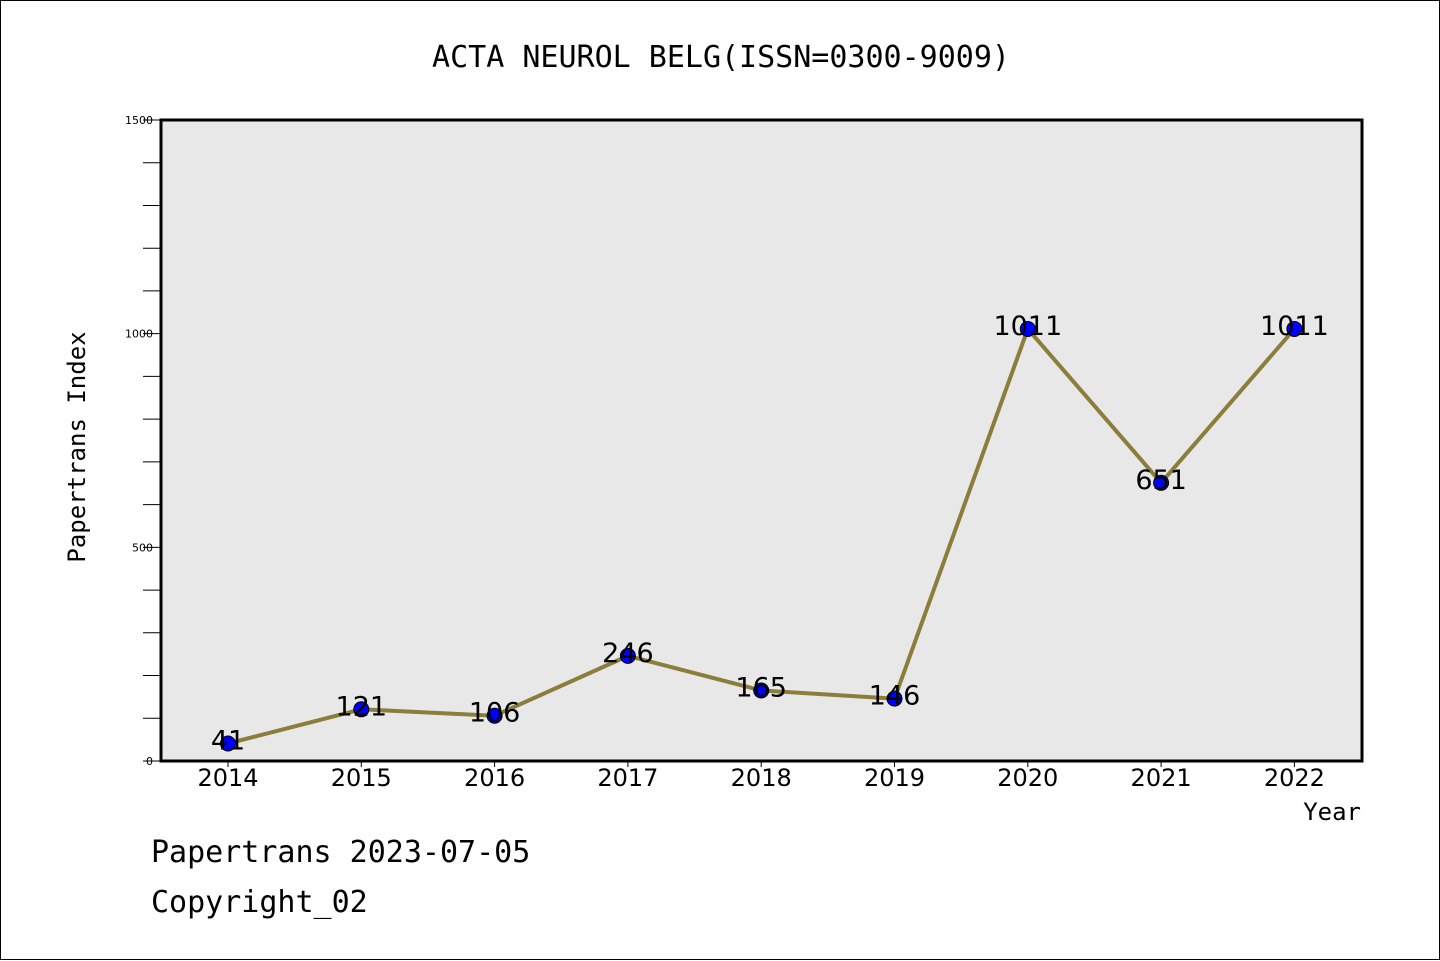  Describe the element at coordinates (139, 334) in the screenshot. I see `y-tick-label: 1000` at that location.